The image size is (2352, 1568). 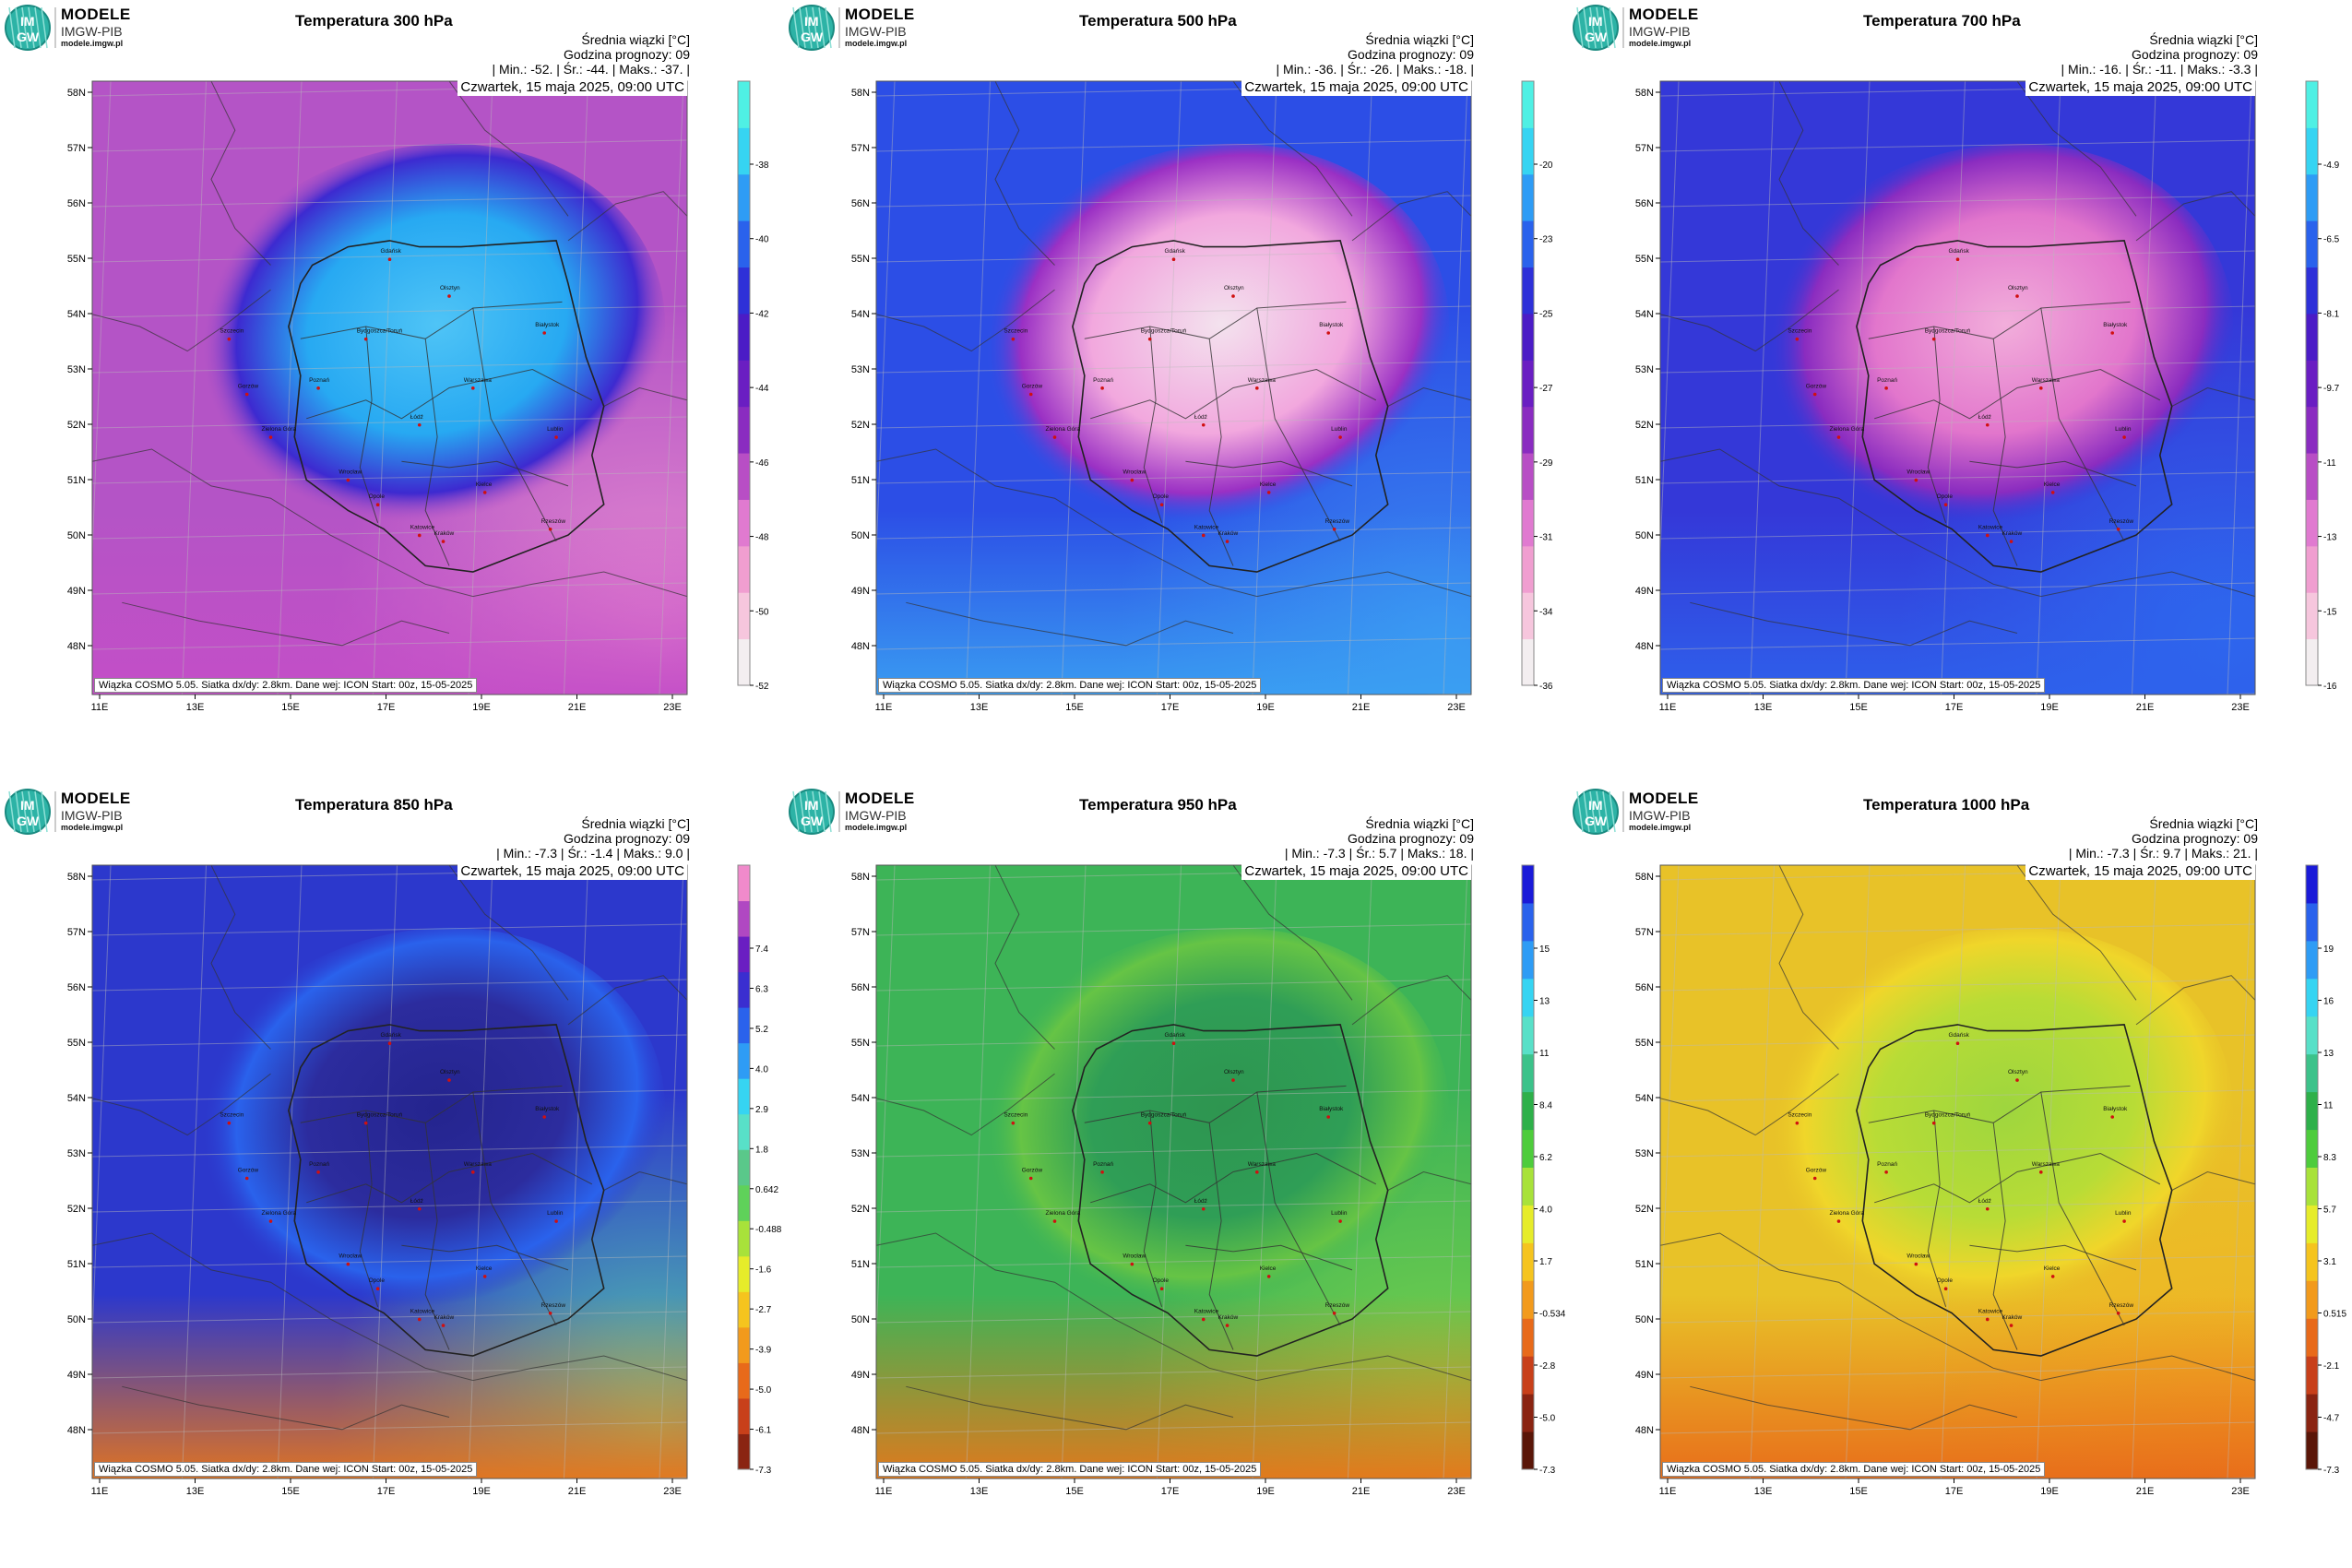 What do you see at coordinates (2163, 853) in the screenshot?
I see `stats-line: | Min.: -7.3 | Śr.: 9.7 | Maks.: 21. |` at bounding box center [2163, 853].